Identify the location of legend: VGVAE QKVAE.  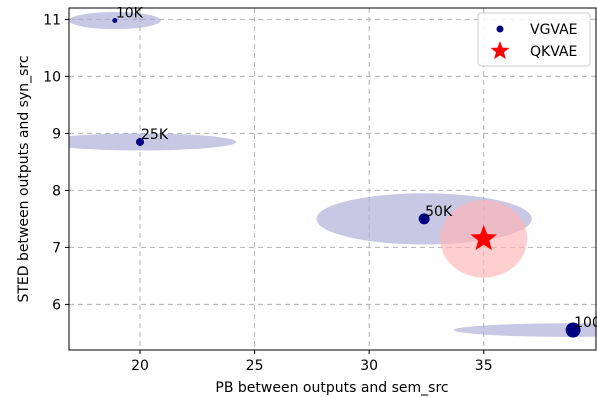
(534, 39).